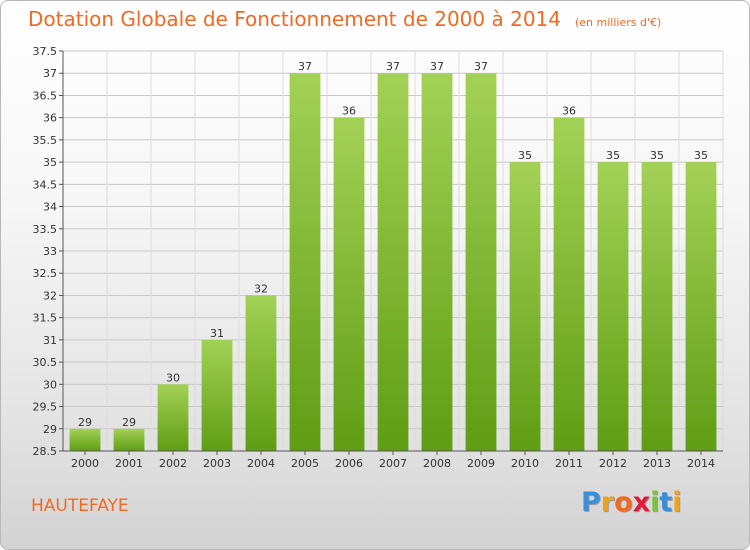  Describe the element at coordinates (50, 251) in the screenshot. I see `y-tick-label: 33` at that location.